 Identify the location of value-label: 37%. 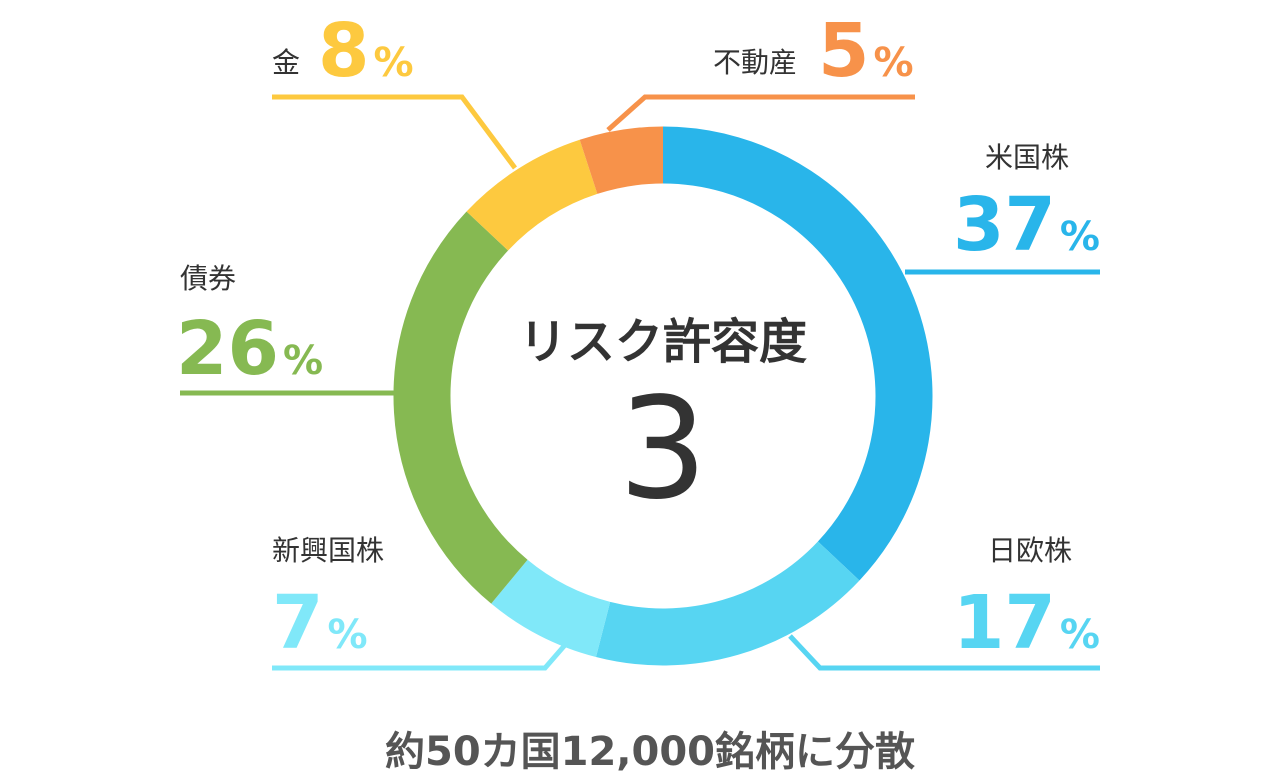
(1026, 225).